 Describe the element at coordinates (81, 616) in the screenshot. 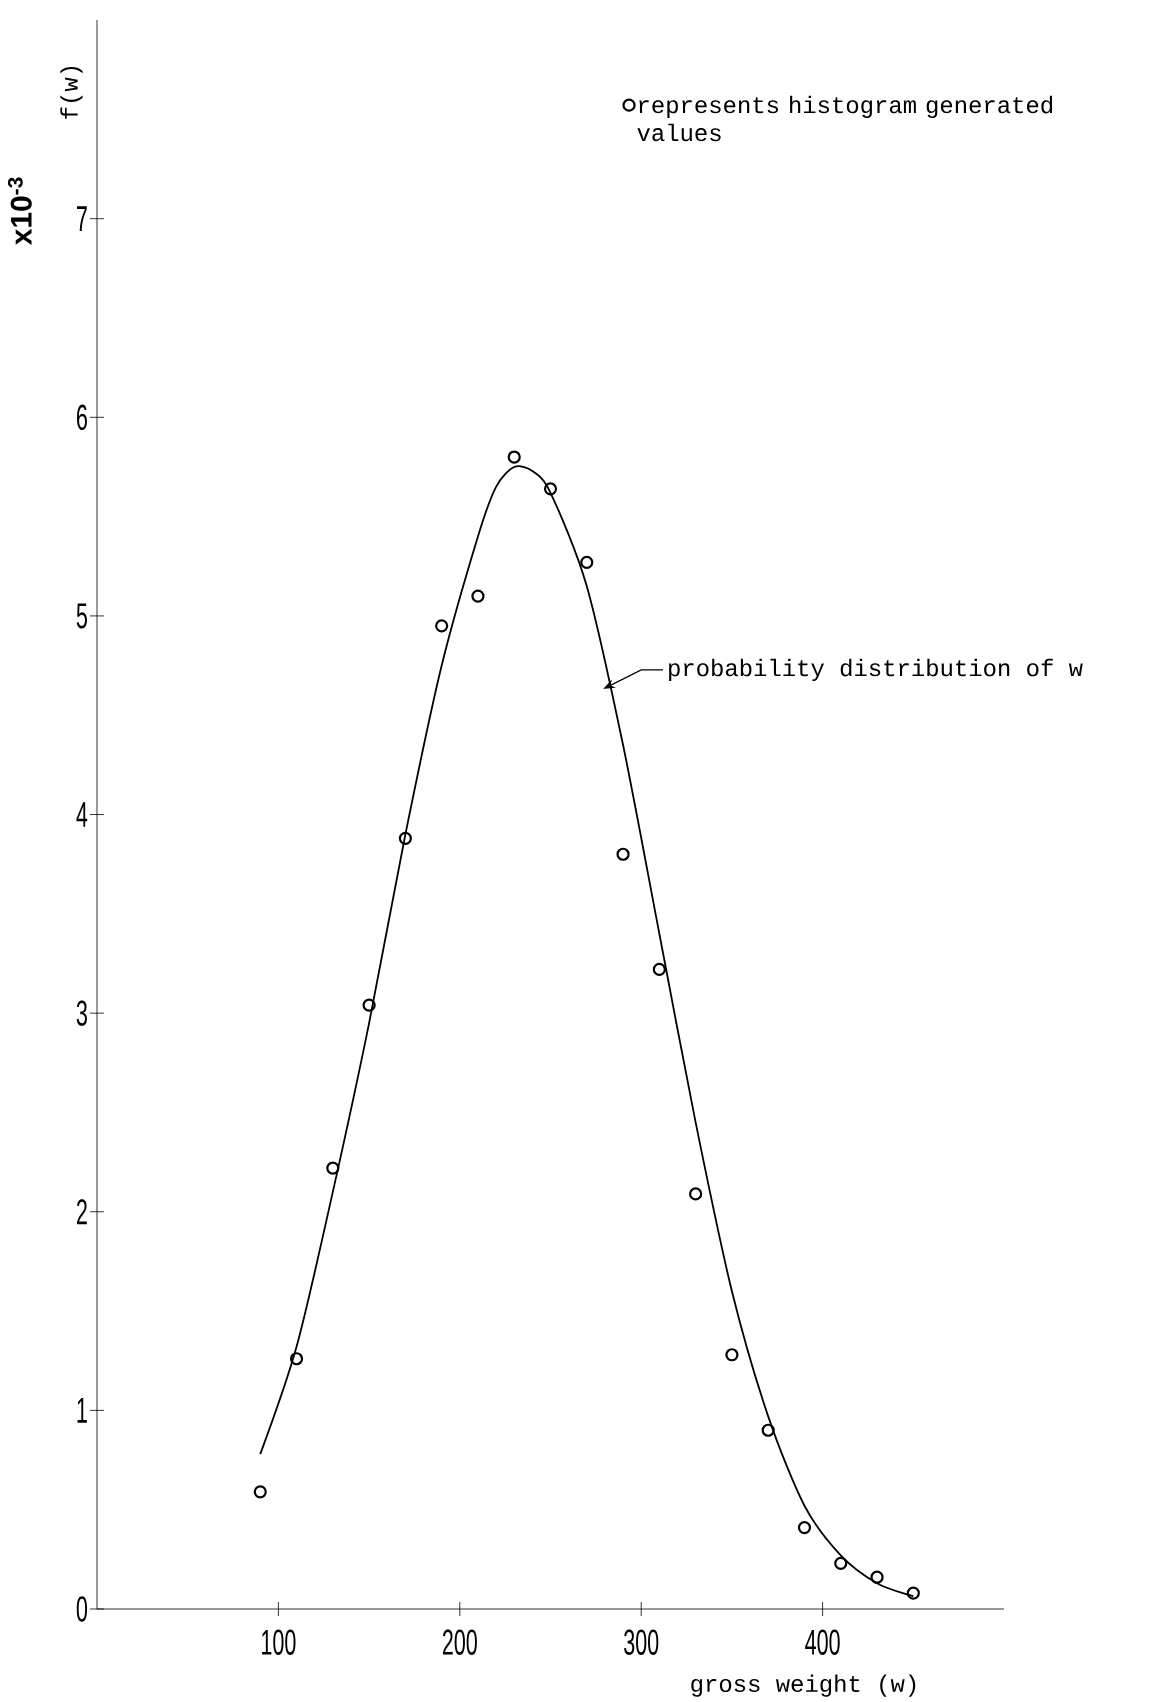

I see `y-tick-label: 5` at that location.